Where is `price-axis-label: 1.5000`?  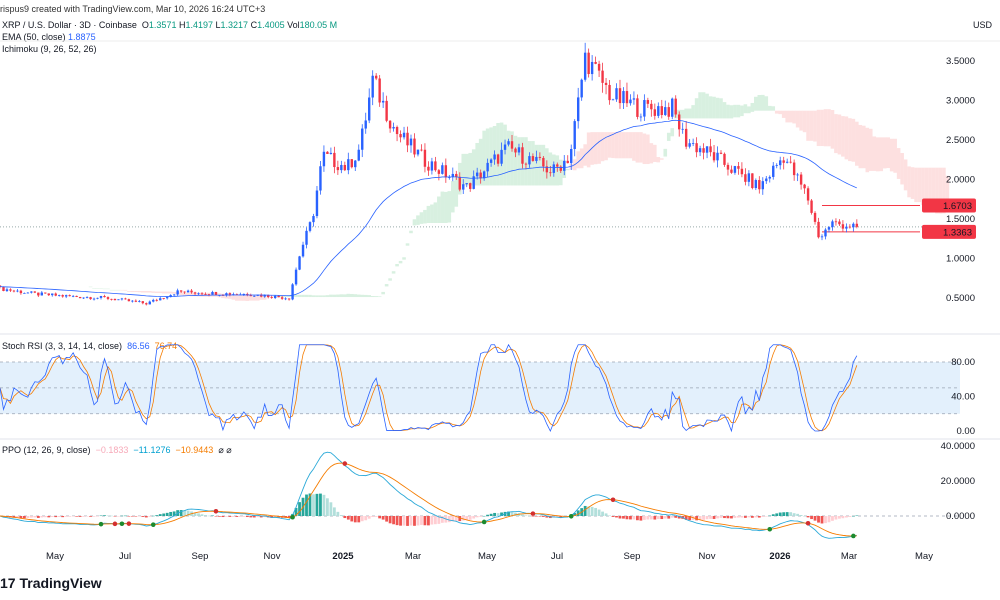
price-axis-label: 1.5000 is located at coordinates (960, 219).